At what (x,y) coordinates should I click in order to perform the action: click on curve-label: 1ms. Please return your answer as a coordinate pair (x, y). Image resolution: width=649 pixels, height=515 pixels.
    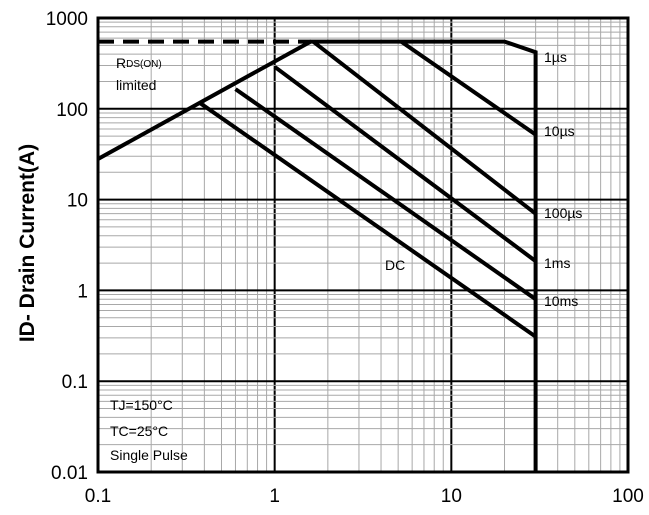
    Looking at the image, I should click on (557, 263).